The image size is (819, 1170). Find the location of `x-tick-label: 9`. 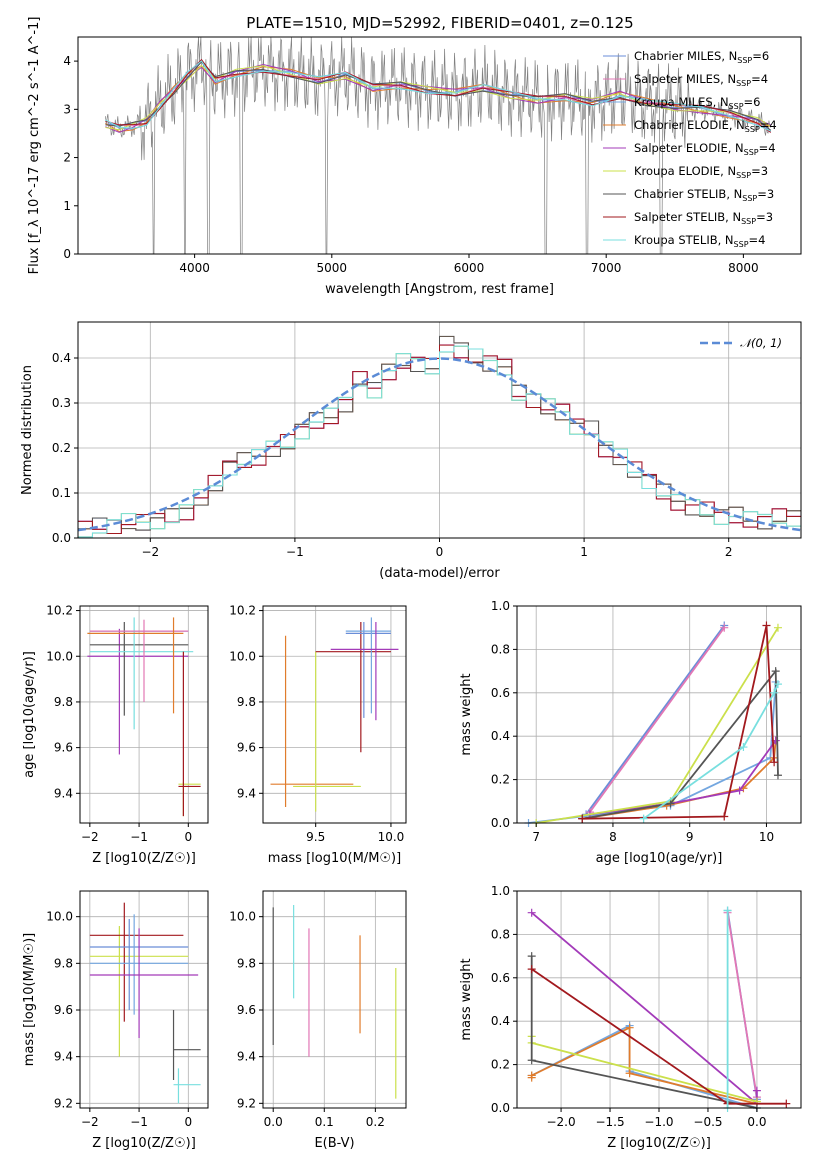

x-tick-label: 9 is located at coordinates (690, 837).